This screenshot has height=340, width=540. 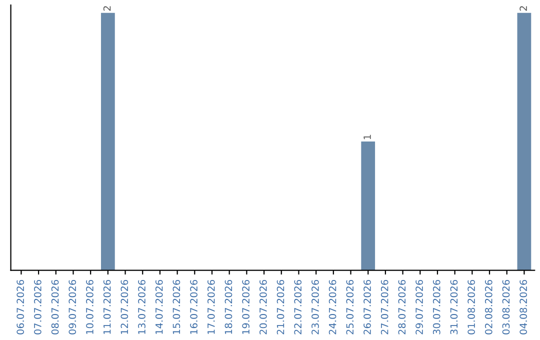 I want to click on x-tick-label: 07.07.2026, so click(x=38, y=307).